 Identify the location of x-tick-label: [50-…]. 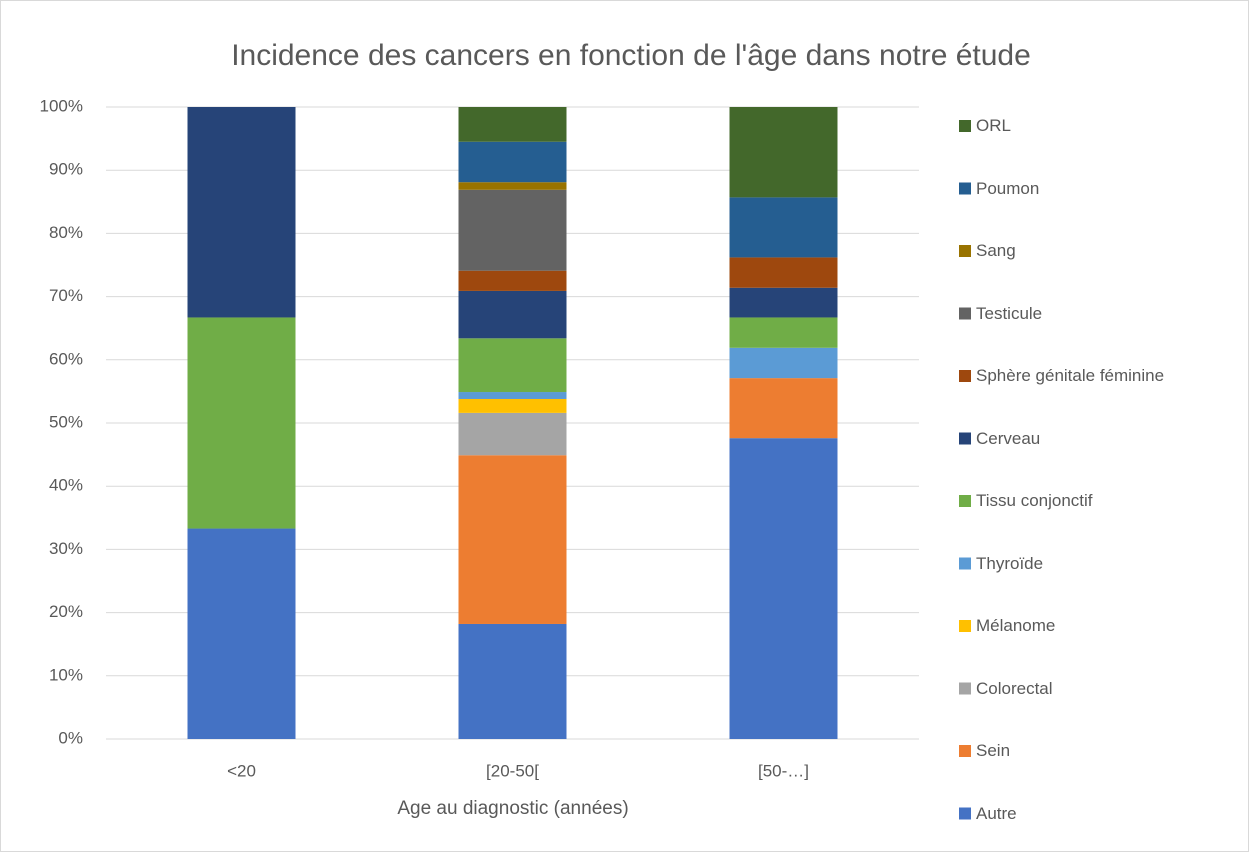
(783, 770).